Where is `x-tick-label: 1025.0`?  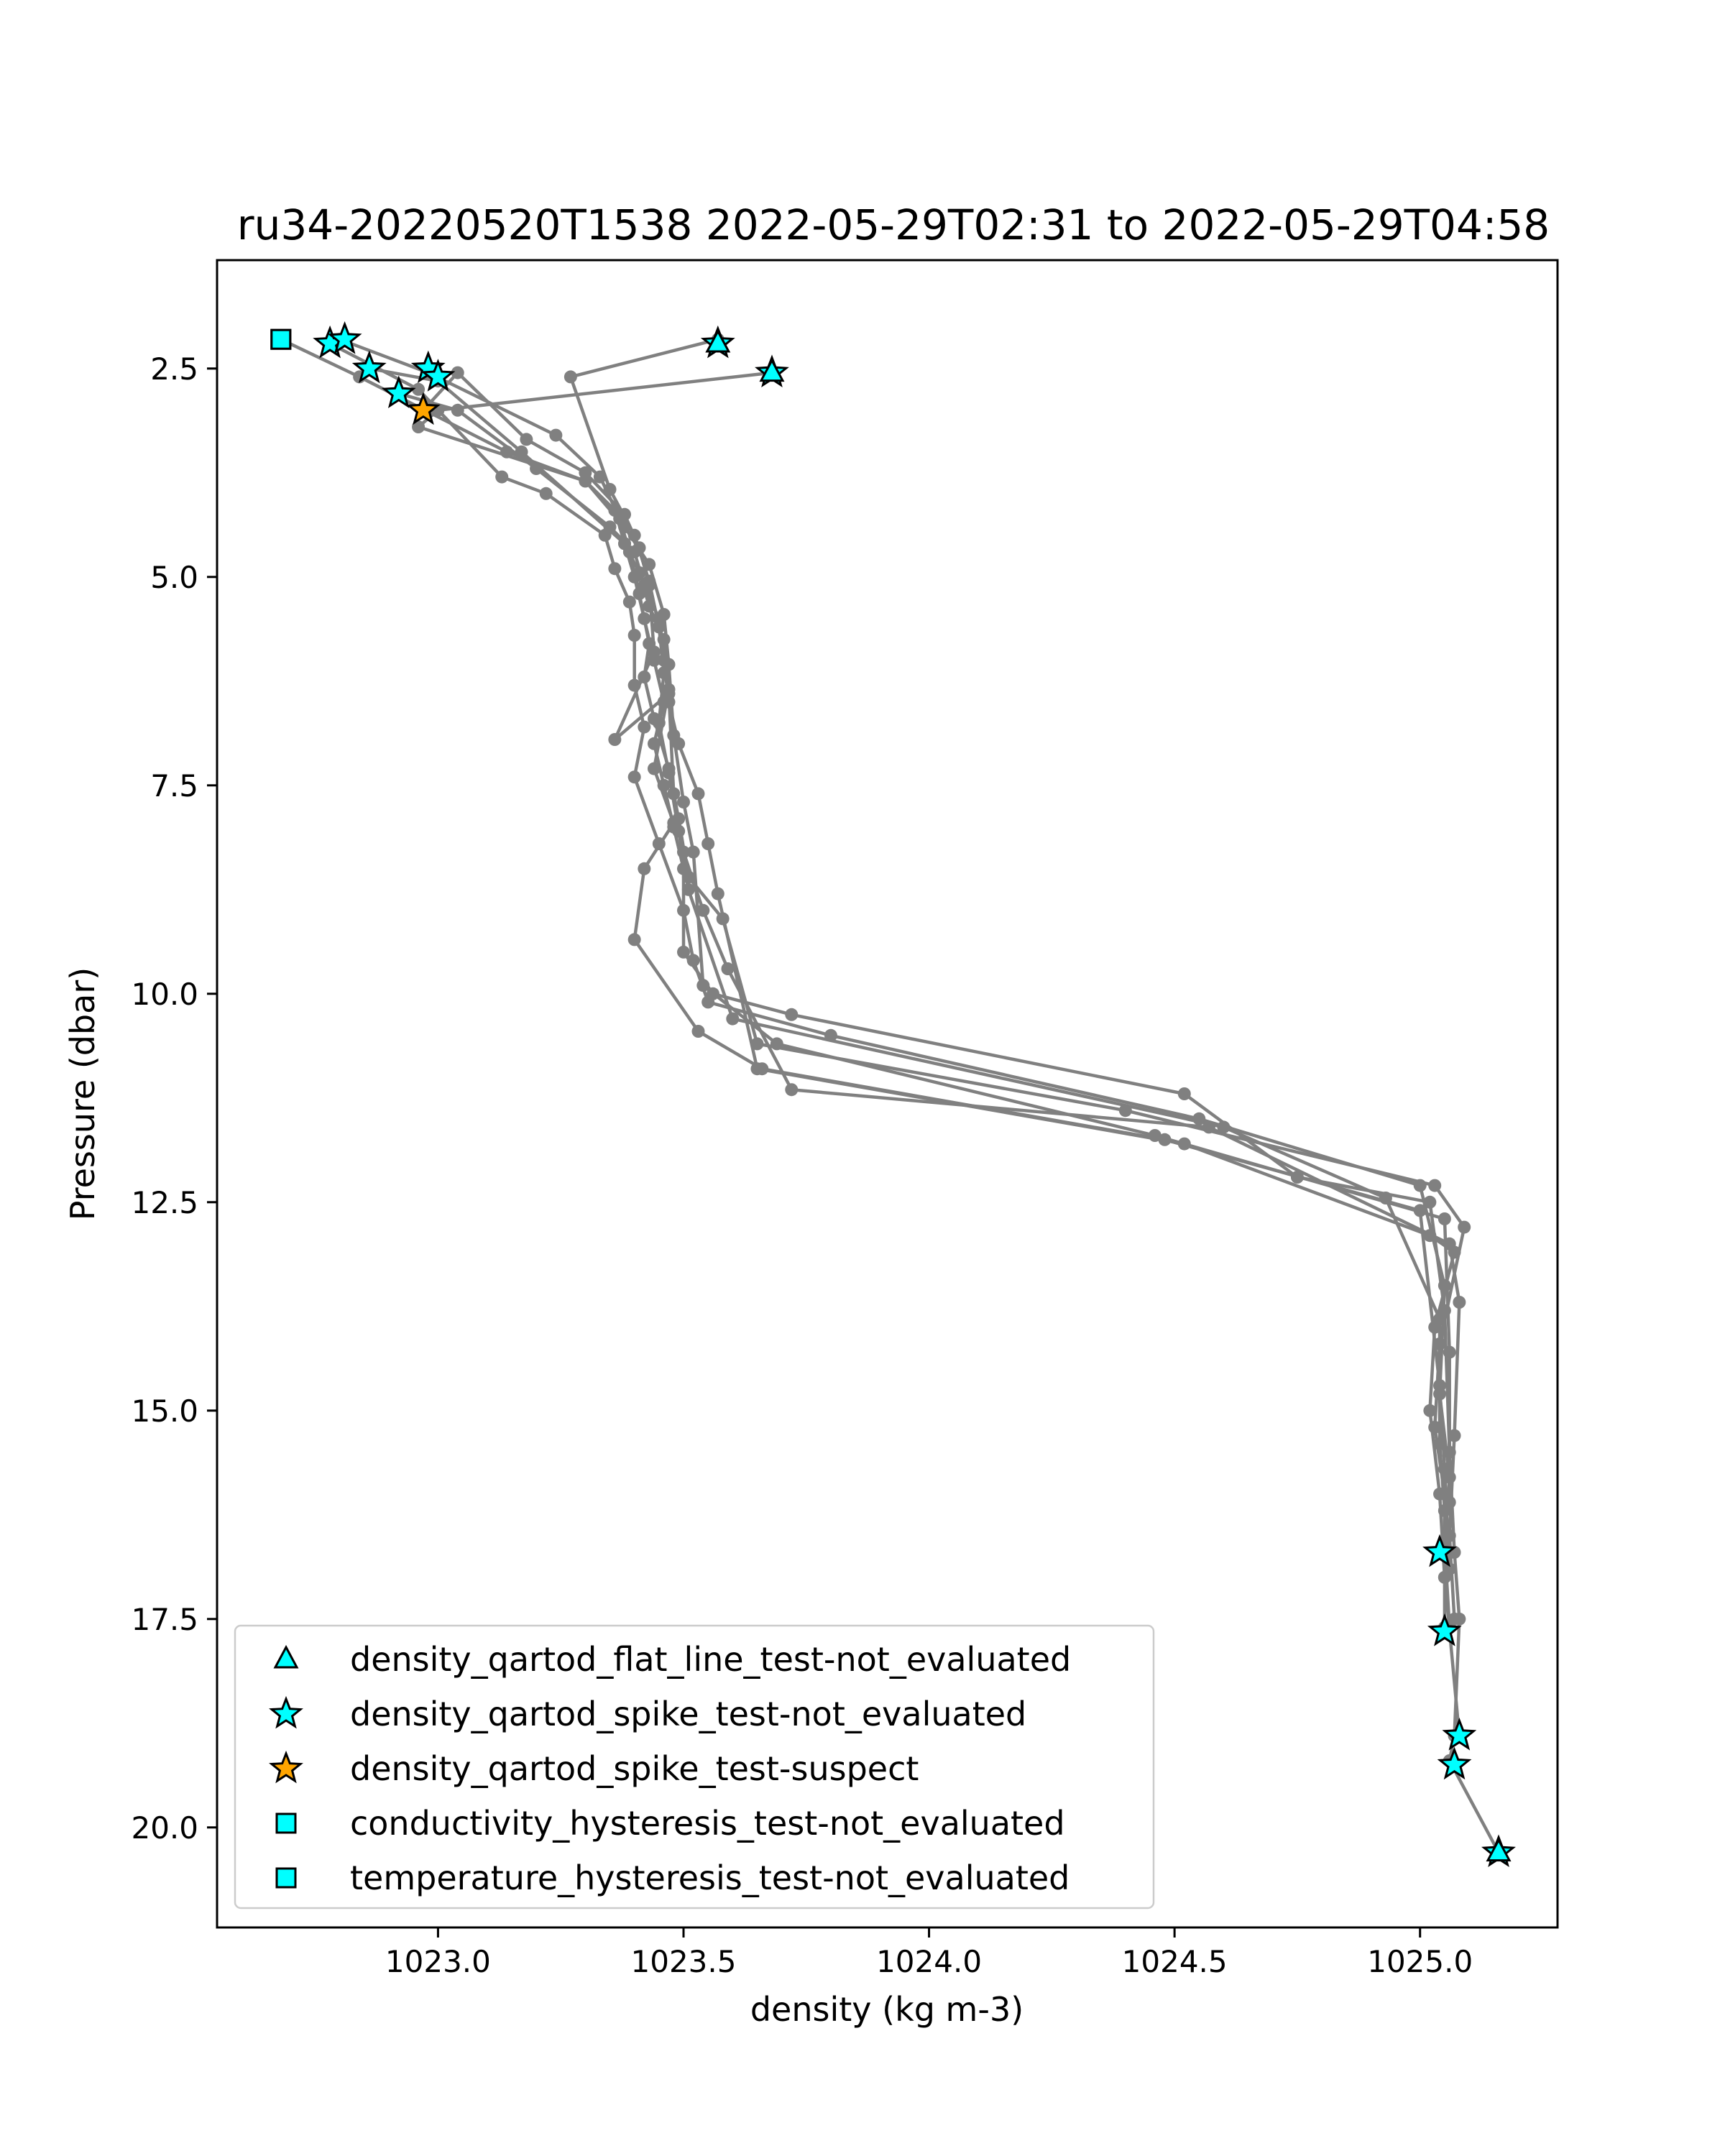
x-tick-label: 1025.0 is located at coordinates (1420, 1961).